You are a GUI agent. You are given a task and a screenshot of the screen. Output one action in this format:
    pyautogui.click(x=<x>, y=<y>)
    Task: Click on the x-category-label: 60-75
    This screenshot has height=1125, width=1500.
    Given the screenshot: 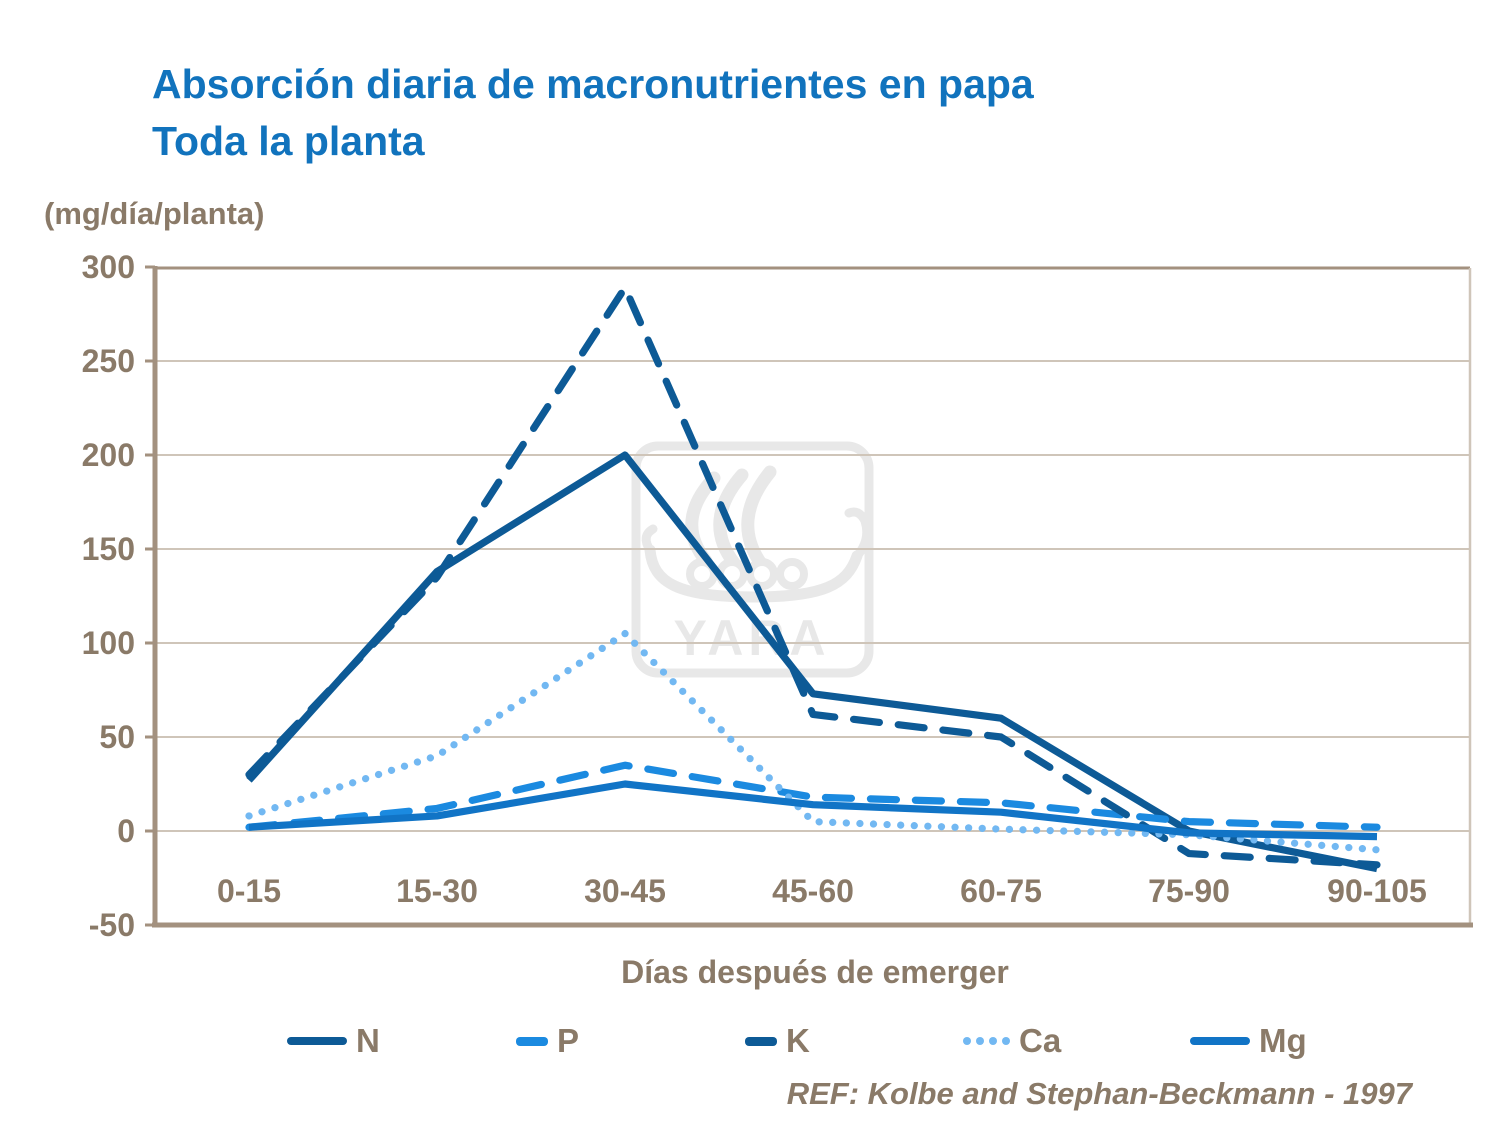 What is the action you would take?
    pyautogui.click(x=1001, y=891)
    